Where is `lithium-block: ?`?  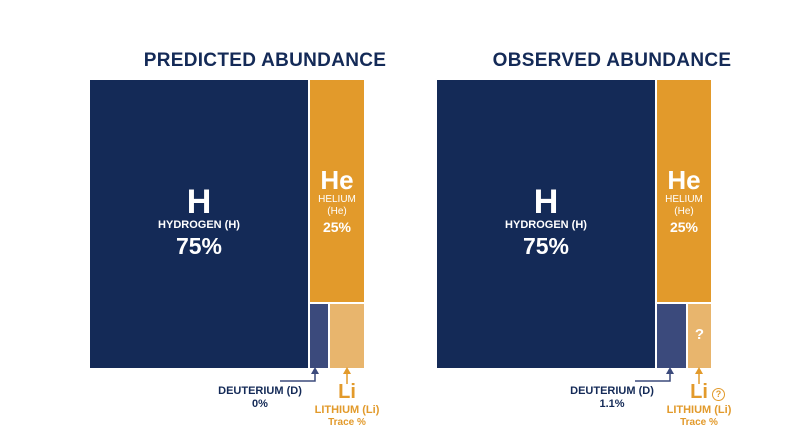
lithium-block: ? is located at coordinates (699, 336).